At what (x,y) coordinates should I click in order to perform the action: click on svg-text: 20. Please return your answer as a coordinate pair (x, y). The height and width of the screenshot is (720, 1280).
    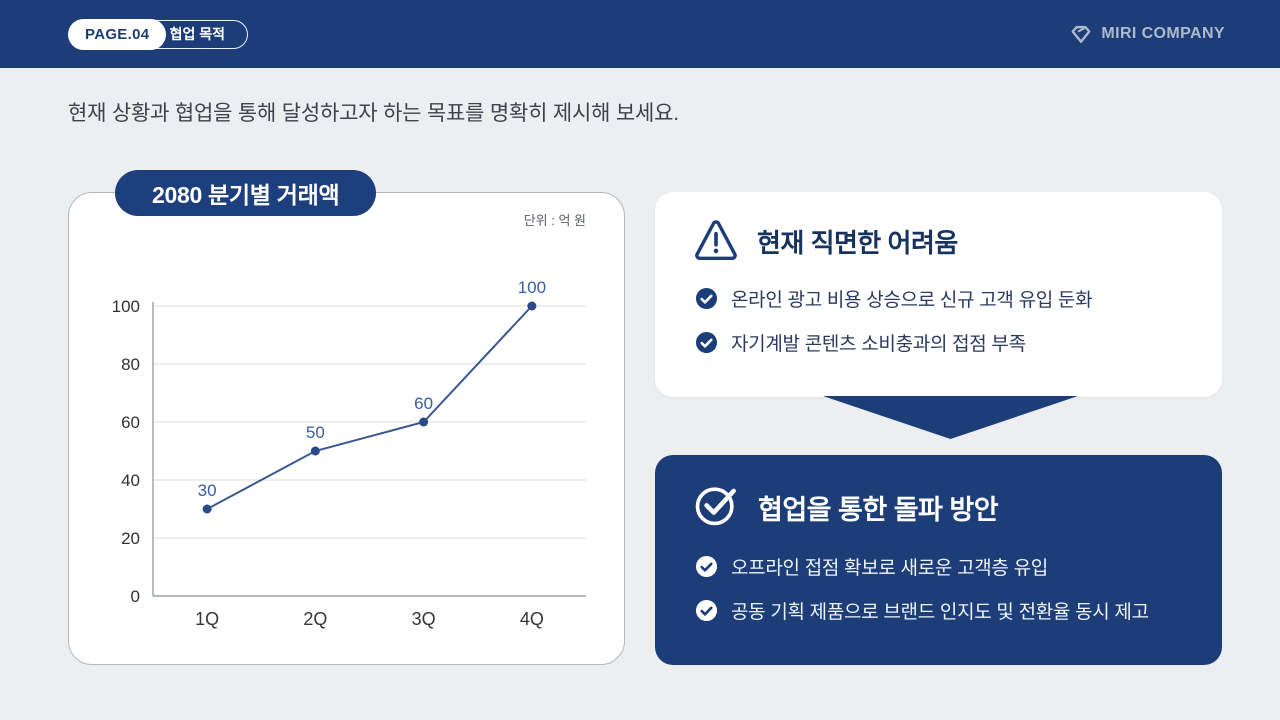
    Looking at the image, I should click on (130, 538).